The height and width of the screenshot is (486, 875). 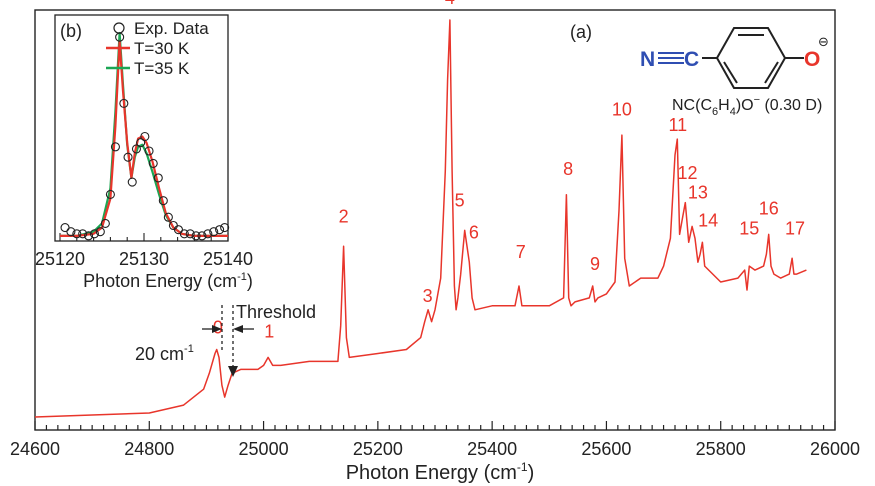 I want to click on legend-label-t35: T=35 K, so click(x=162, y=68).